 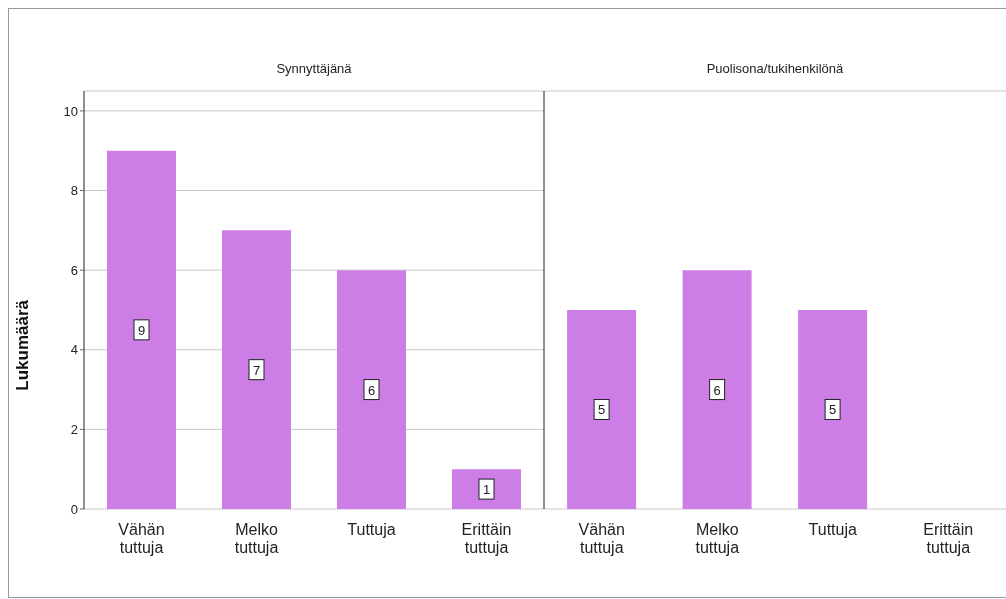 What do you see at coordinates (74, 429) in the screenshot?
I see `y-tick-label: 2` at bounding box center [74, 429].